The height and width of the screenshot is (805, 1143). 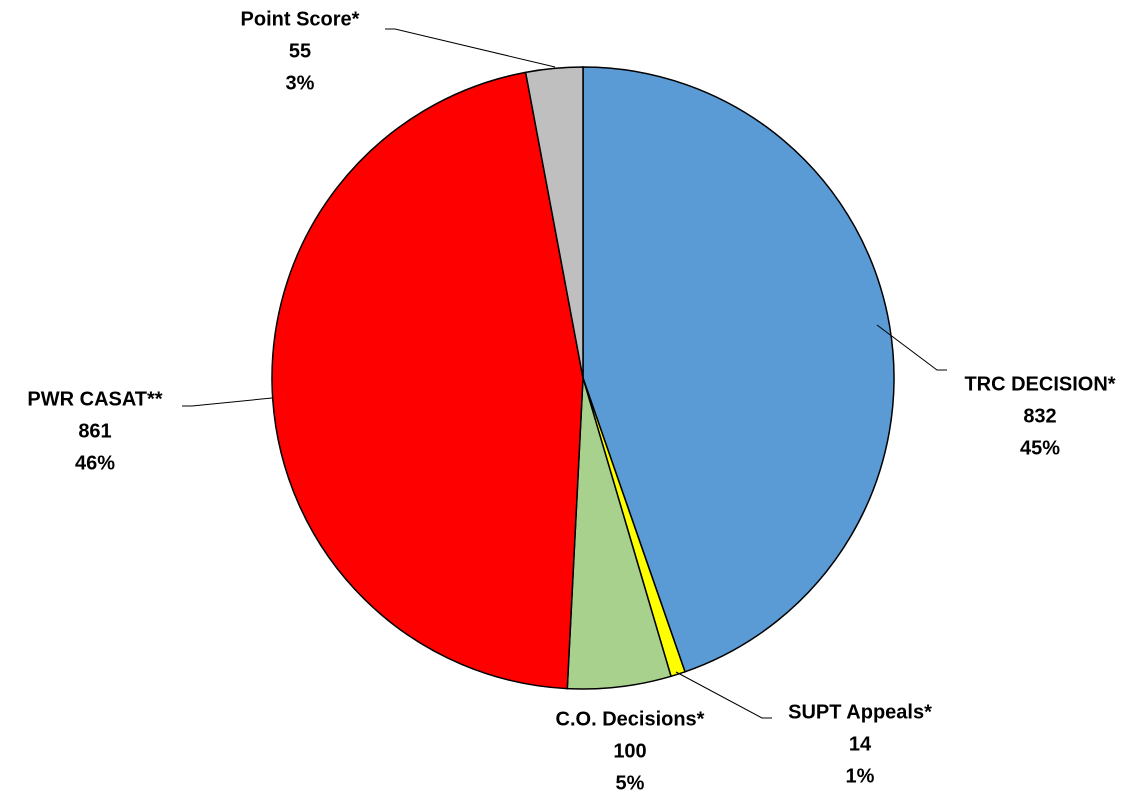 What do you see at coordinates (630, 783) in the screenshot?
I see `slice-percent: 5%` at bounding box center [630, 783].